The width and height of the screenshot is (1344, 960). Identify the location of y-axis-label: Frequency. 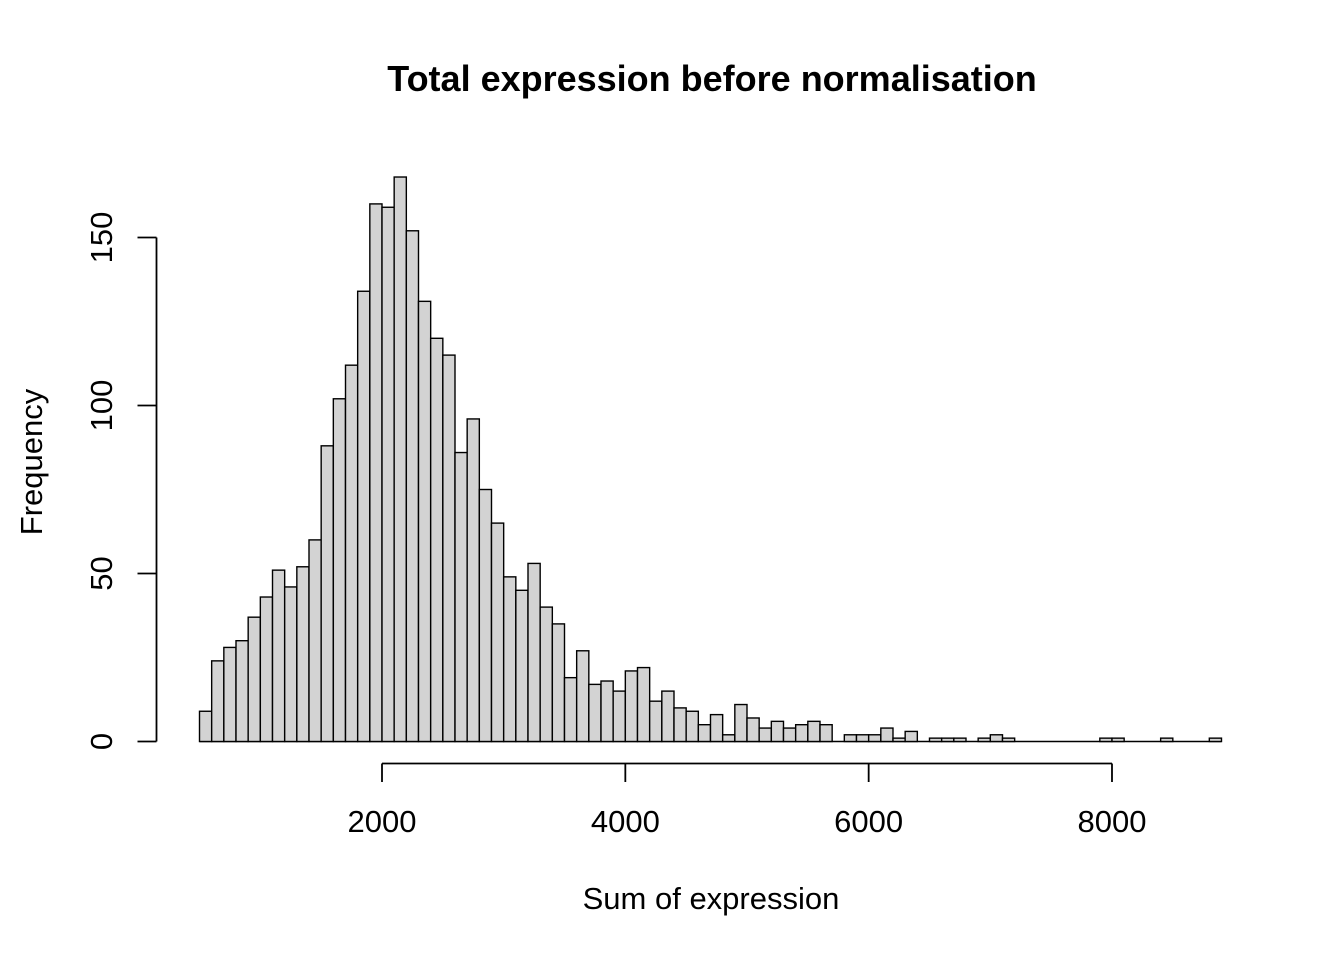
(31, 461).